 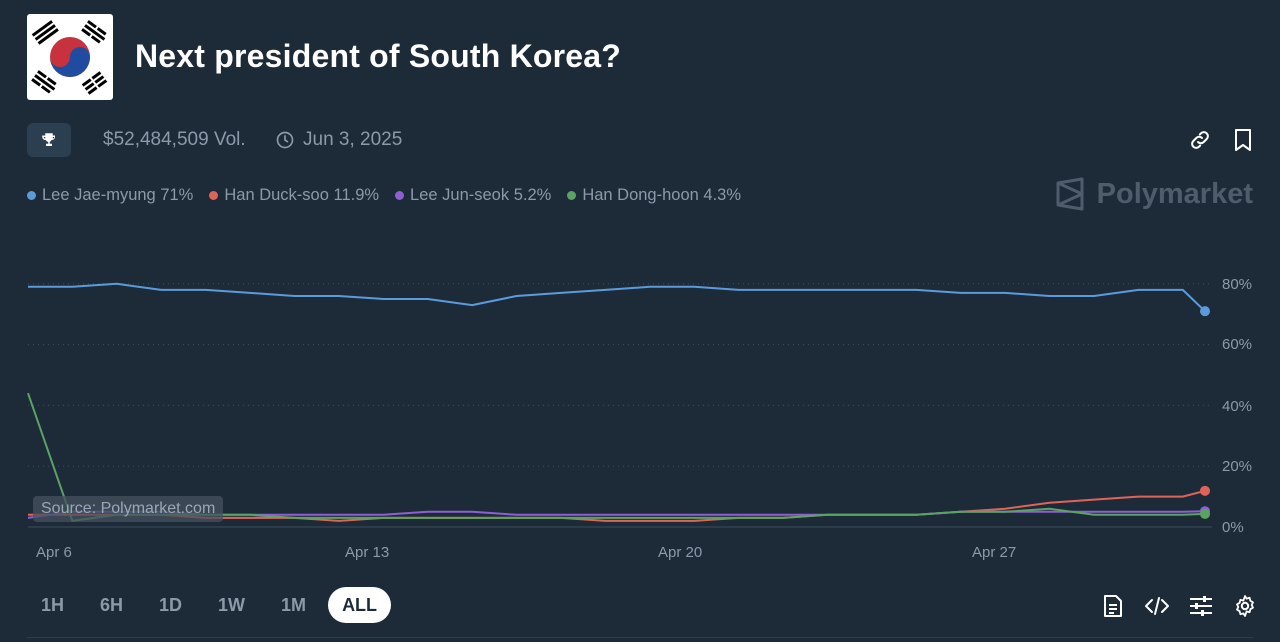 I want to click on divider, so click(x=640, y=637).